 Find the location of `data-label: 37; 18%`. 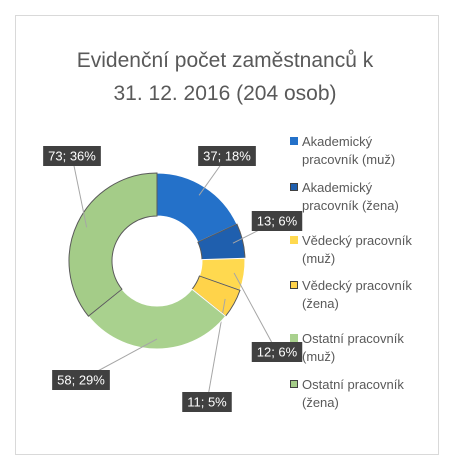

data-label: 37; 18% is located at coordinates (227, 155).